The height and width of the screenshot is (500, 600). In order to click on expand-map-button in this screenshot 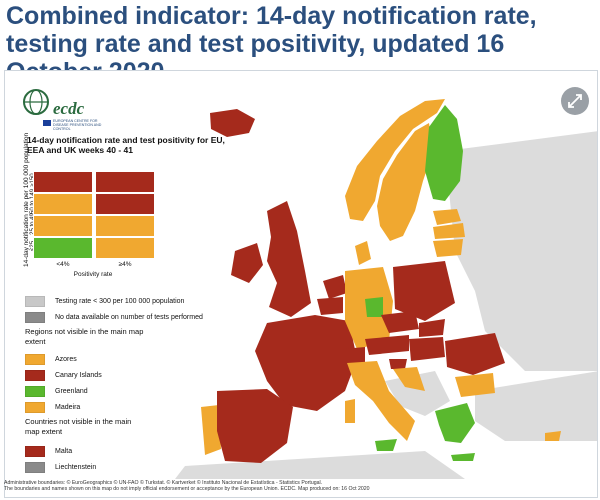, I will do `click(575, 101)`.